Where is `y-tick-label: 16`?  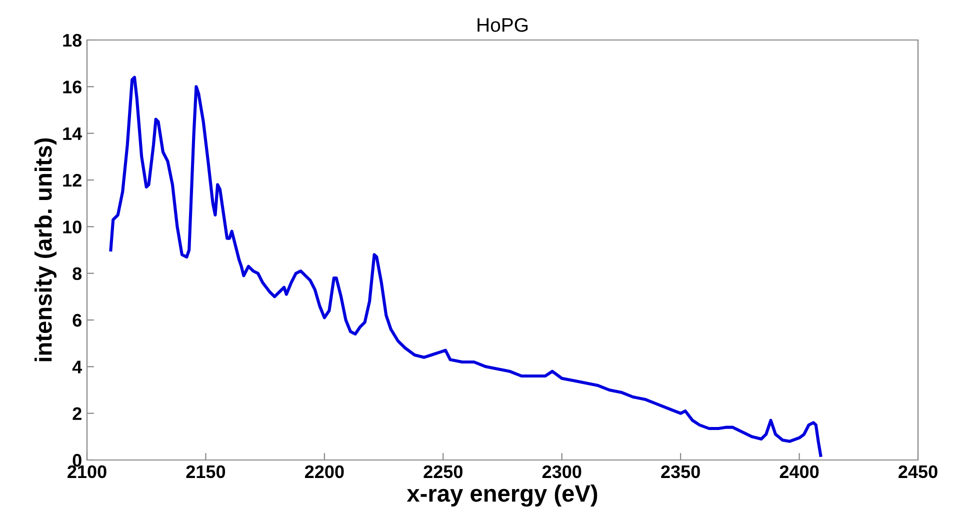 y-tick-label: 16 is located at coordinates (72, 87).